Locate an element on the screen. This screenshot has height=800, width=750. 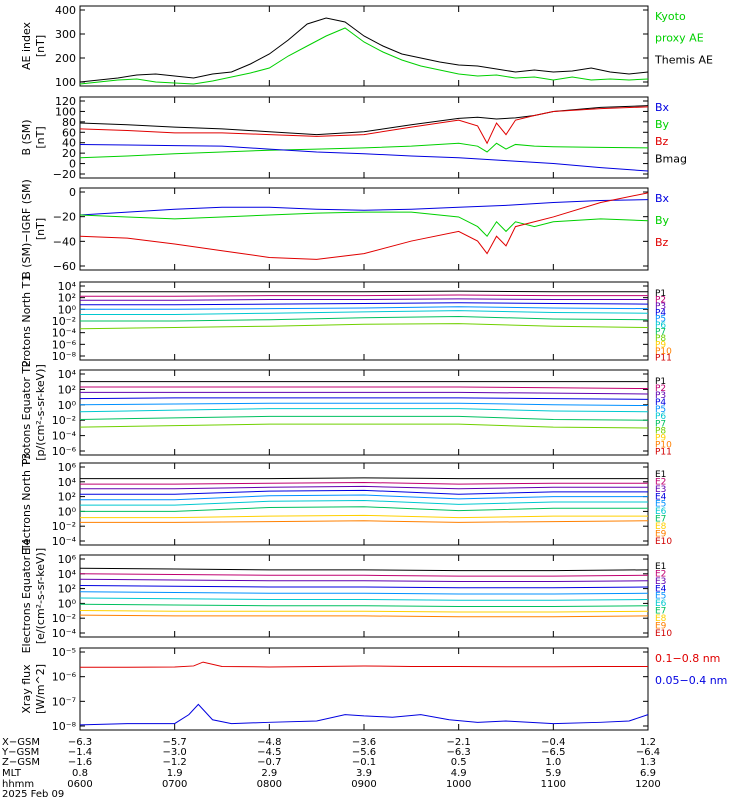
pn-ytick-label: 10² is located at coordinates (67, 298).